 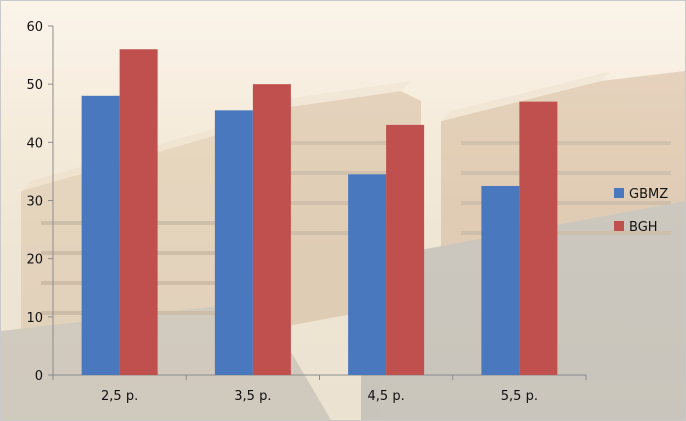 I want to click on legend-swatch-bgh, so click(x=619, y=226).